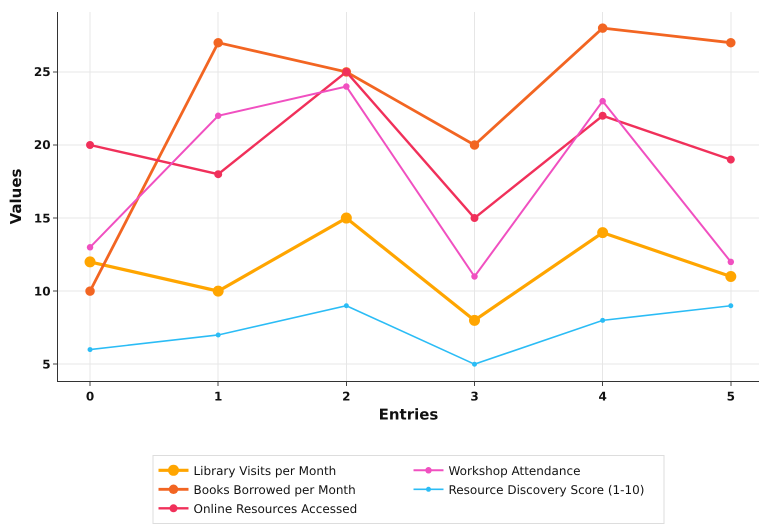 This screenshot has height=524, width=759. I want to click on x-tick-label: 5, so click(730, 396).